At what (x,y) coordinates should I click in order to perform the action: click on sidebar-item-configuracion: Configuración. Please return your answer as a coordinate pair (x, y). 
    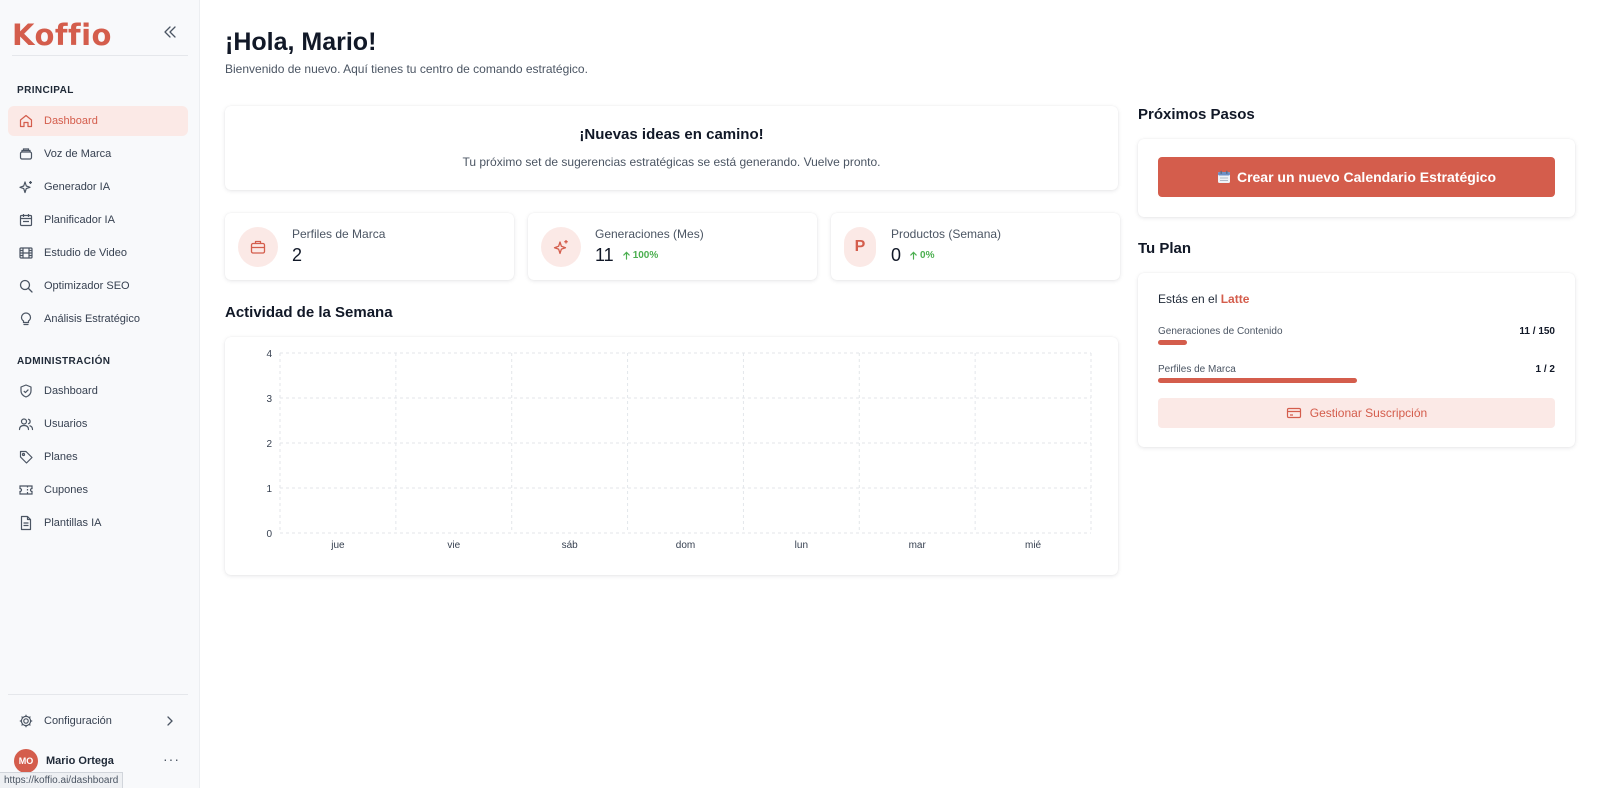
    Looking at the image, I should click on (98, 721).